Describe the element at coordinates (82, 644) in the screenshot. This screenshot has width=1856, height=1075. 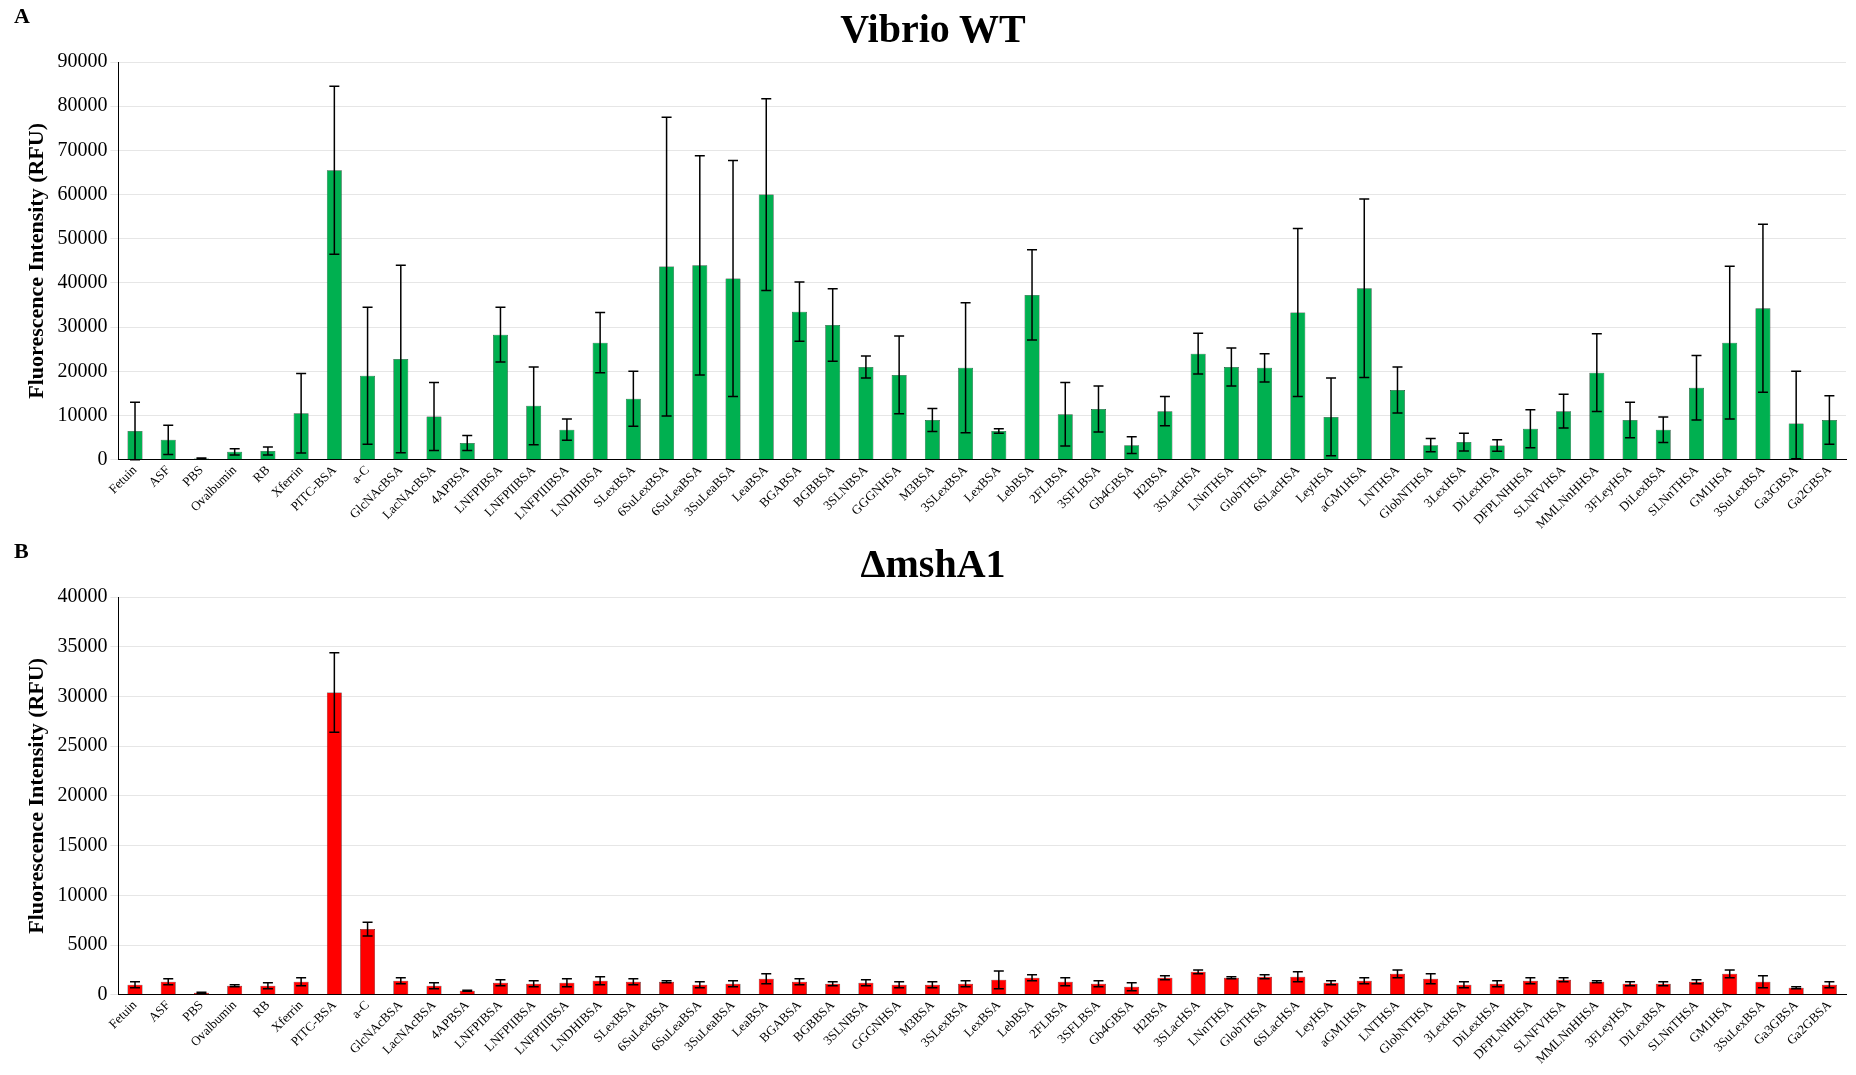
I see `y-tick-label: 35000` at that location.